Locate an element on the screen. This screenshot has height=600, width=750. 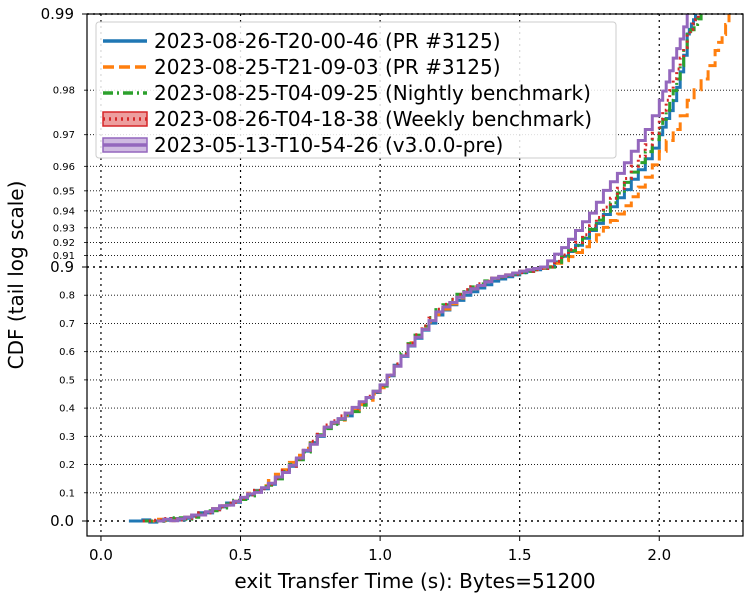
y-minor-tick-label: 0.92 is located at coordinates (64, 243).